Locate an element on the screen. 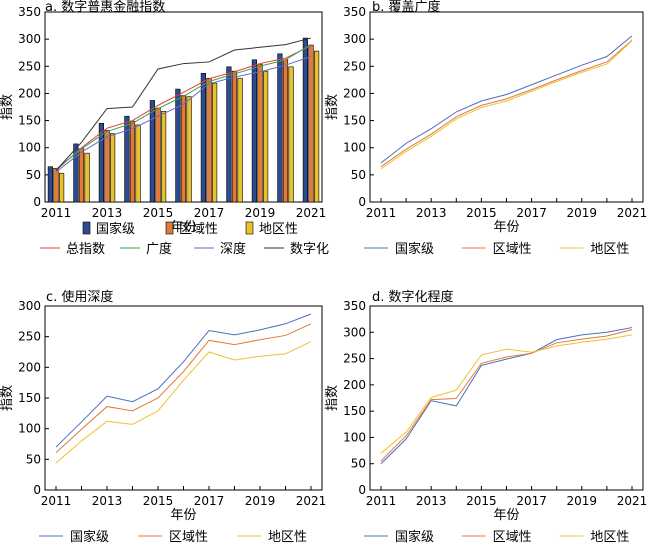 This screenshot has width=650, height=546. legend-label: 数字化 is located at coordinates (309, 249).